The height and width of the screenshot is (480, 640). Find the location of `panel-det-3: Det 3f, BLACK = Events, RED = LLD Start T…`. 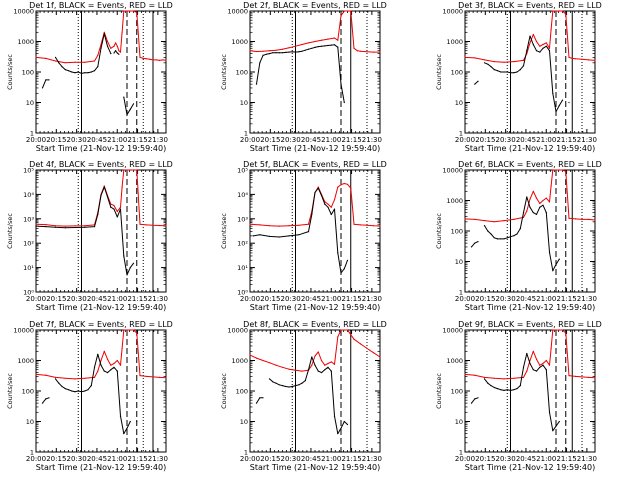

panel-det-3: Det 3f, BLACK = Events, RED = LLD Start T… is located at coordinates (518, 77).